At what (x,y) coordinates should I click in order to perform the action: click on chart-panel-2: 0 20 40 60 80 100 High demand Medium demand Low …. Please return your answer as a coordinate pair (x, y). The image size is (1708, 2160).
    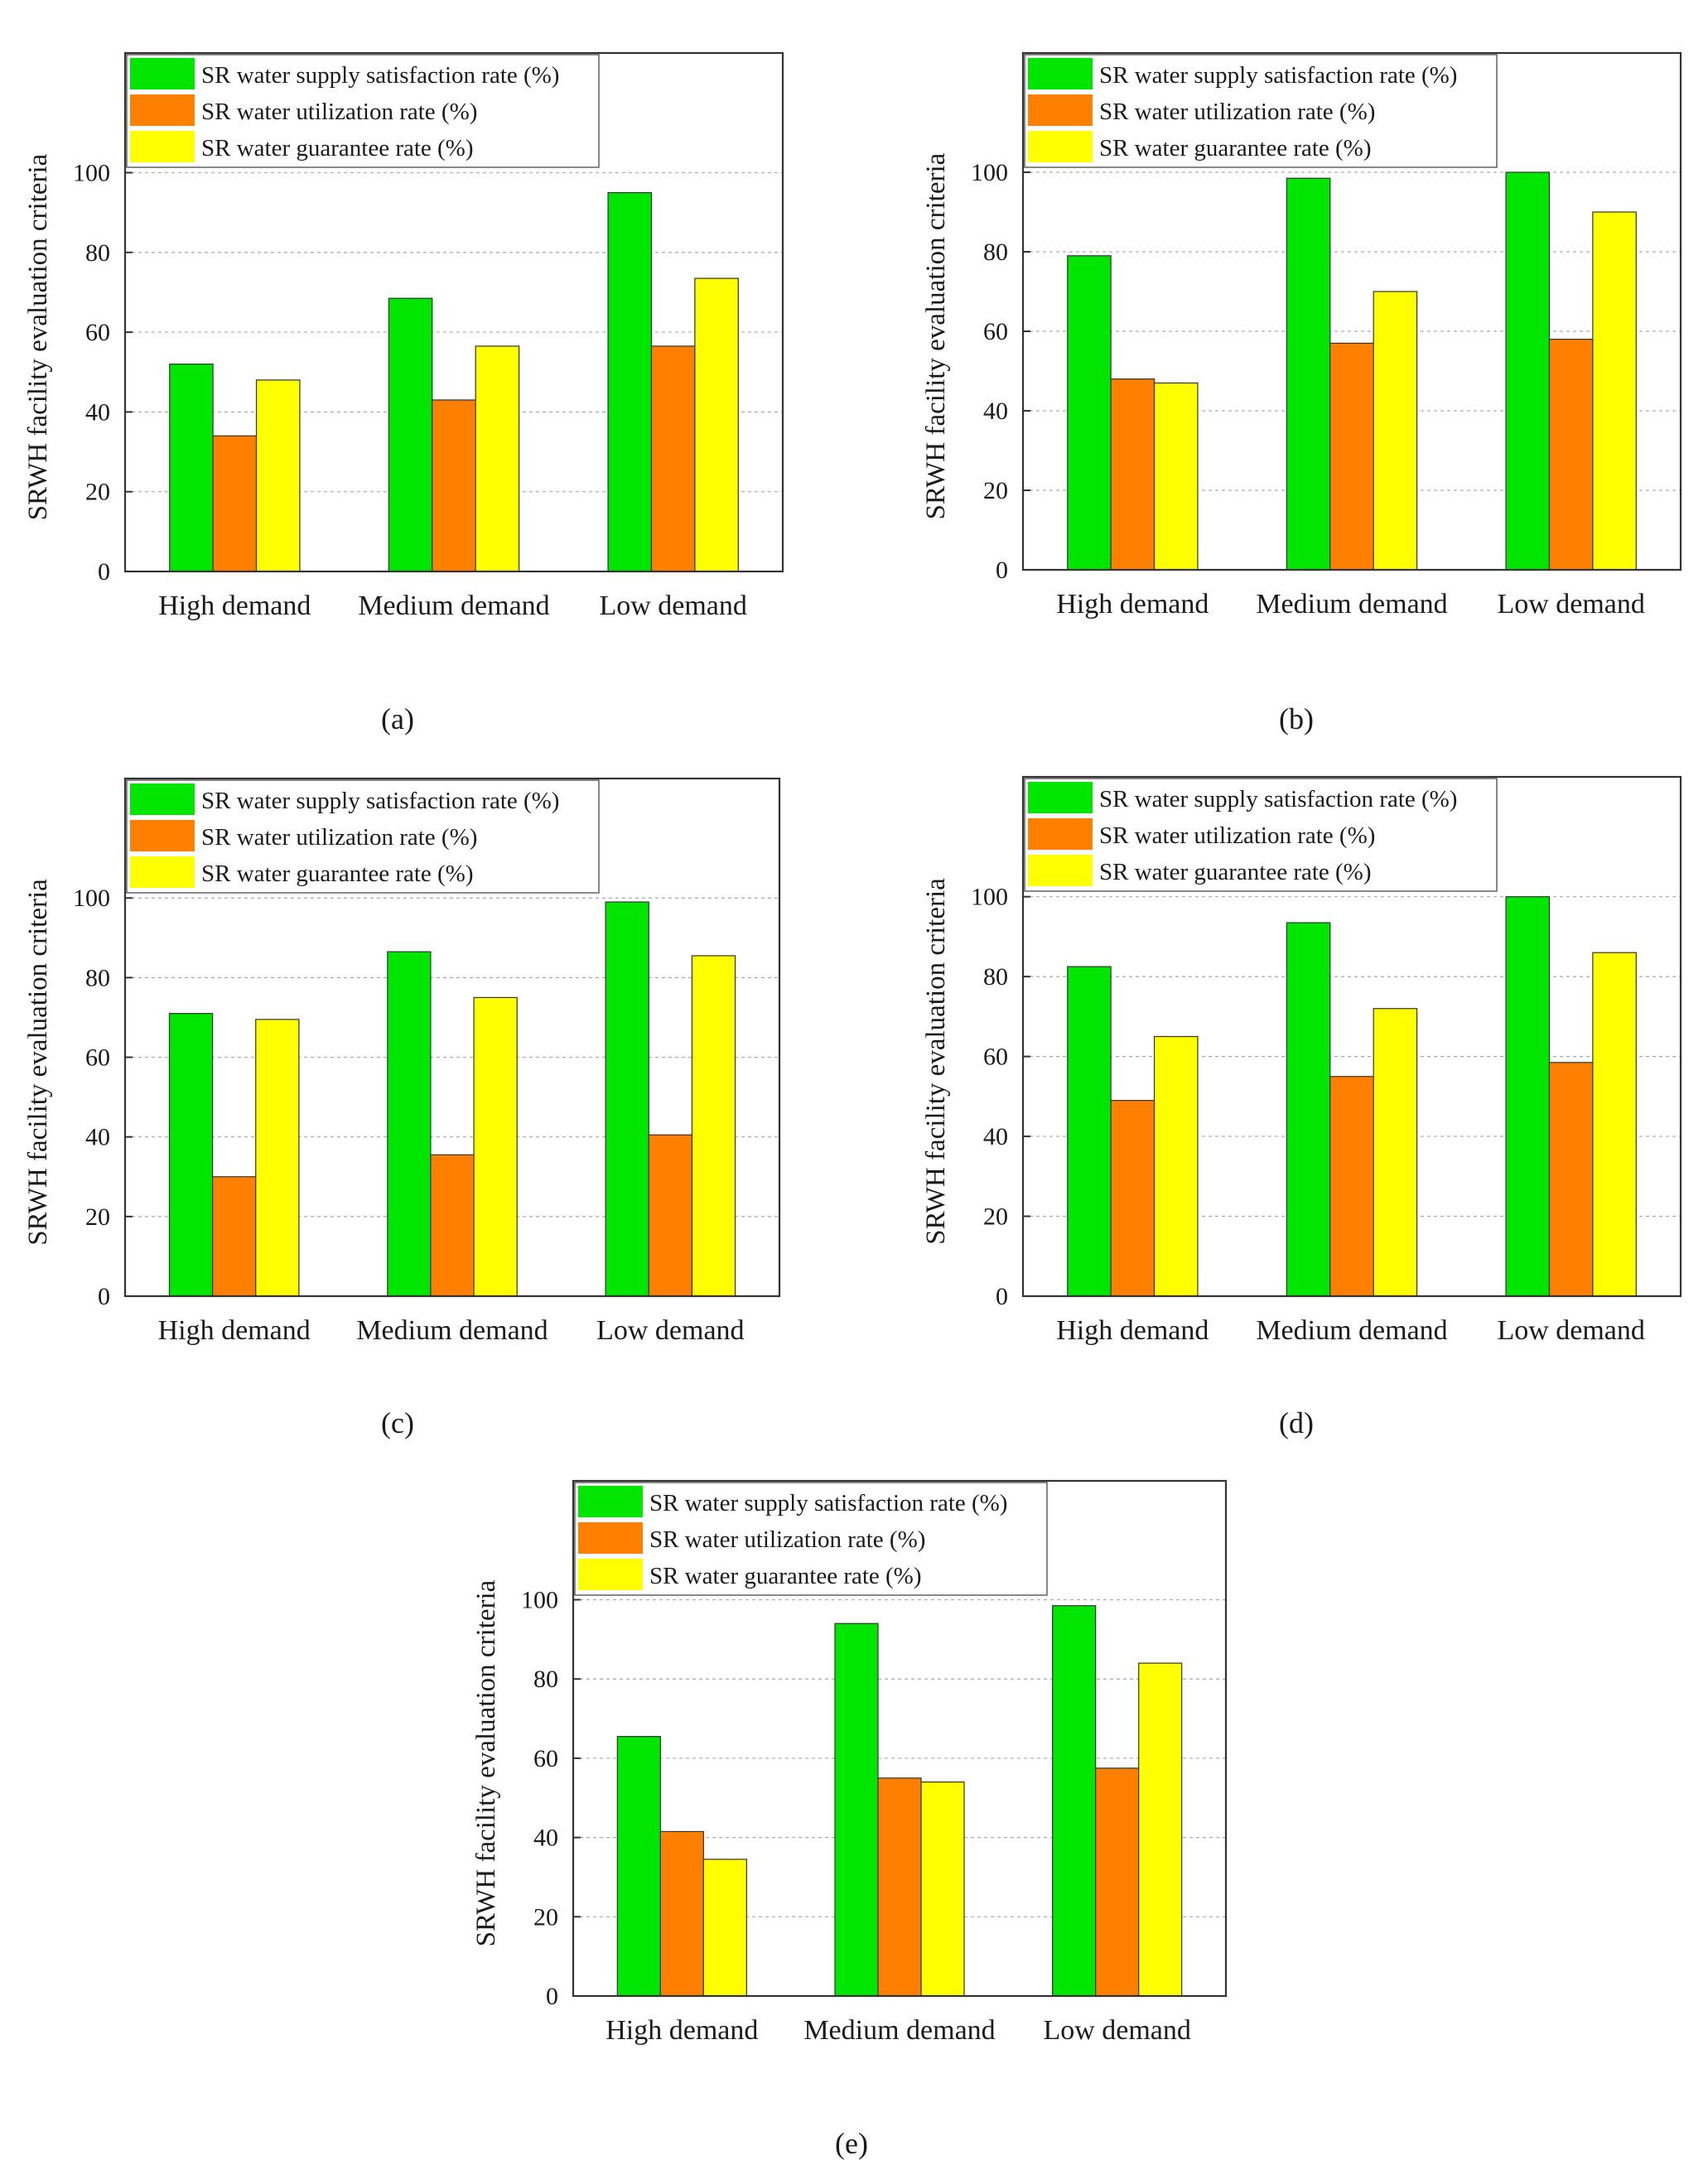
    Looking at the image, I should click on (1301, 393).